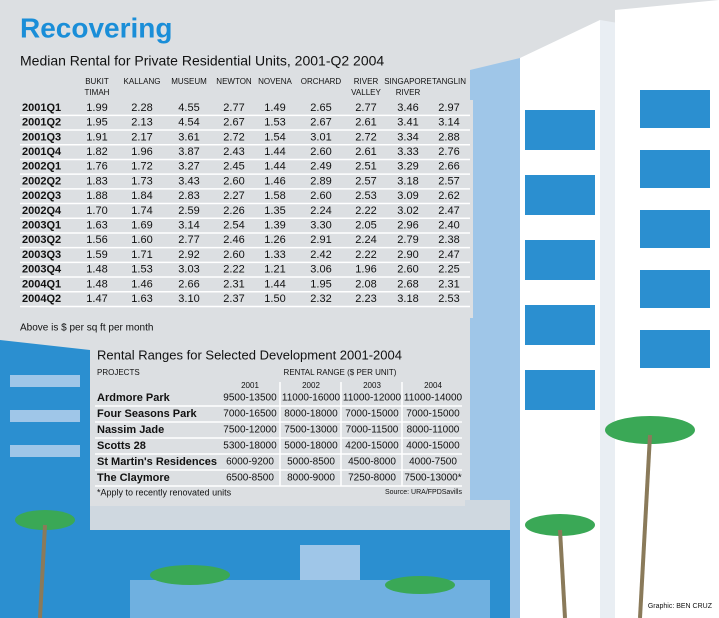 The width and height of the screenshot is (719, 618). I want to click on cell: 1.83, so click(96, 181).